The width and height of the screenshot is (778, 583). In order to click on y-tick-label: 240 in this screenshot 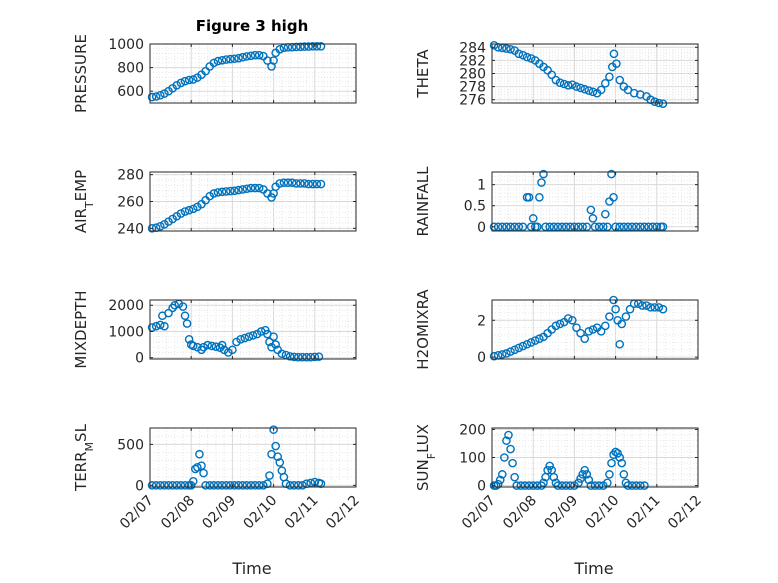, I will do `click(130, 229)`.